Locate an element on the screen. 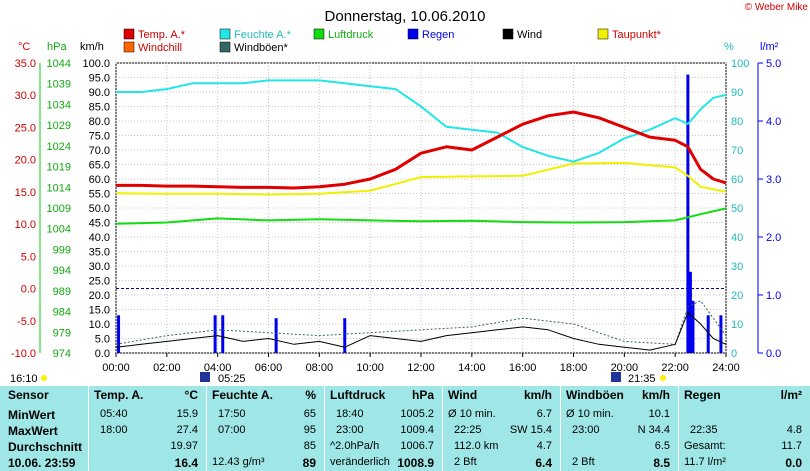 The image size is (810, 471). humidity-unit: % is located at coordinates (310, 395).